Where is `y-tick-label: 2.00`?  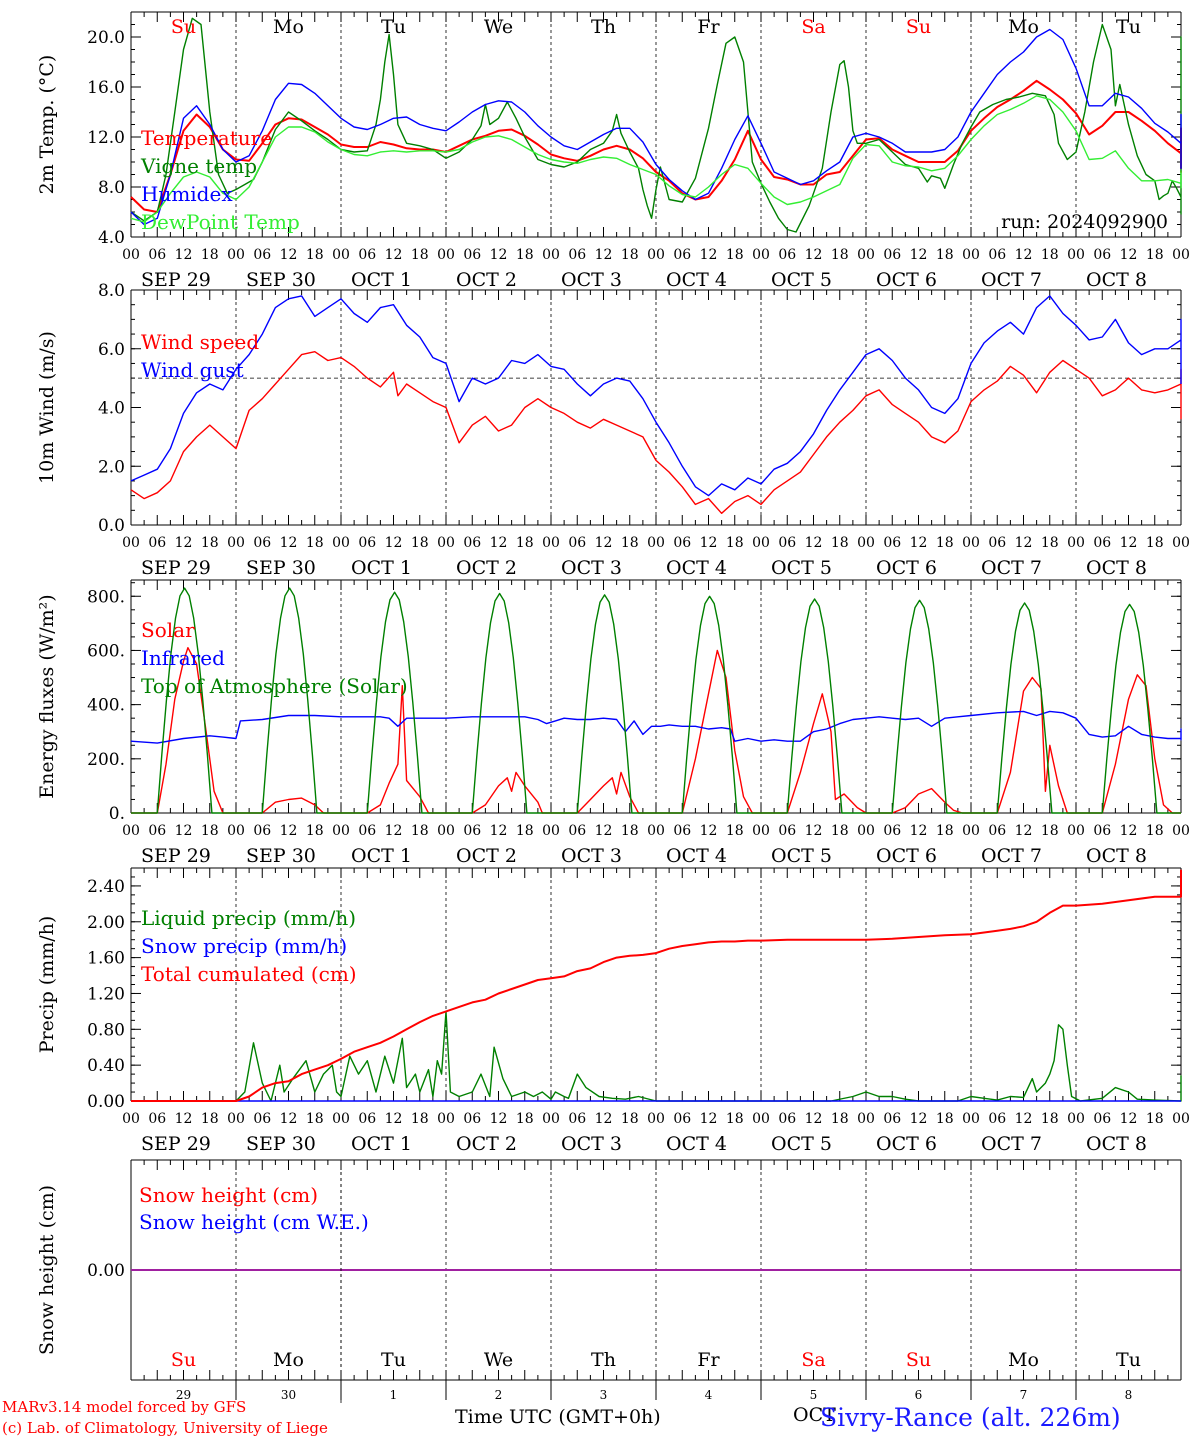 y-tick-label: 2.00 is located at coordinates (106, 923).